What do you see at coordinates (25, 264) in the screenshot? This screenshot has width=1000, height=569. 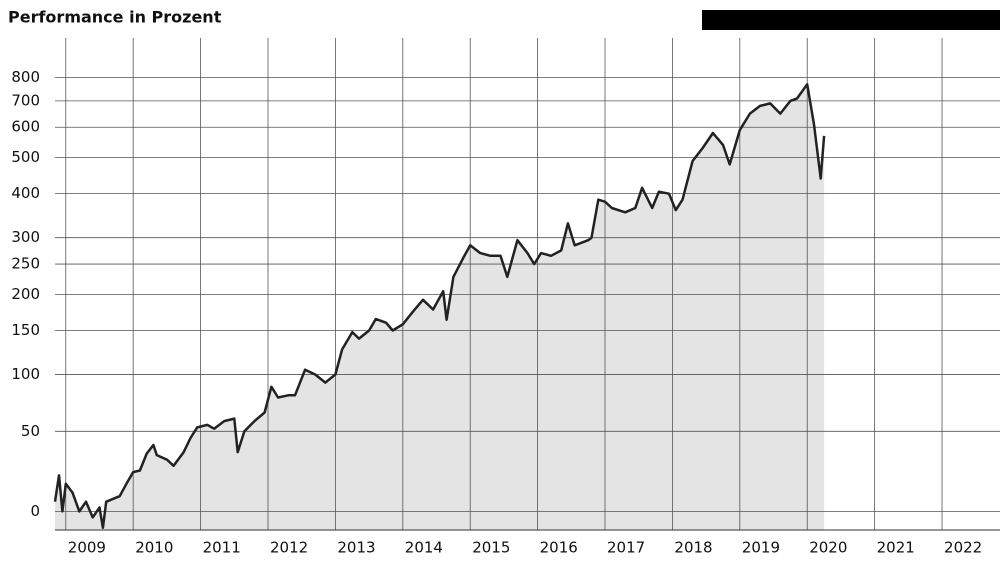 I see `y-tick-label: 250` at bounding box center [25, 264].